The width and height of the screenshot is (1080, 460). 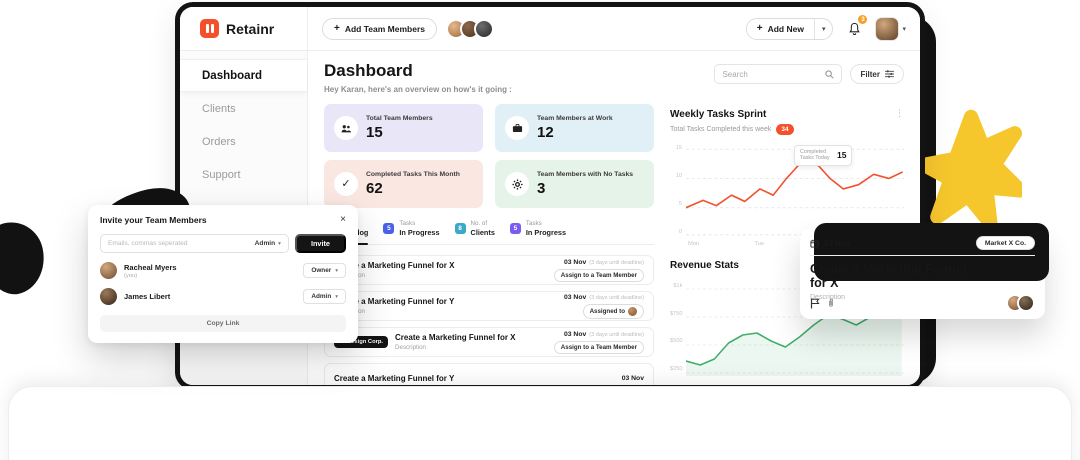 What do you see at coordinates (771, 74) in the screenshot?
I see `search-input` at bounding box center [771, 74].